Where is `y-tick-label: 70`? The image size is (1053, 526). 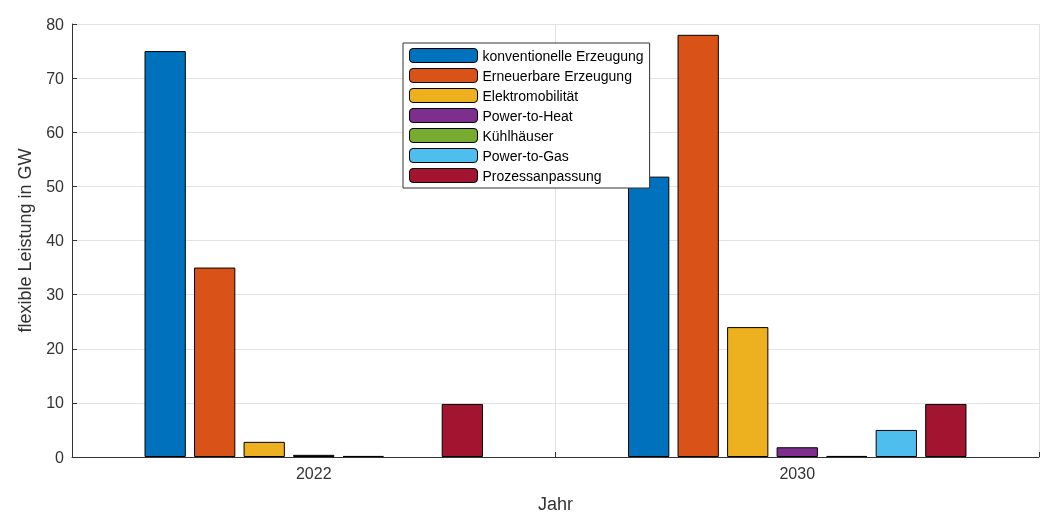 y-tick-label: 70 is located at coordinates (55, 78).